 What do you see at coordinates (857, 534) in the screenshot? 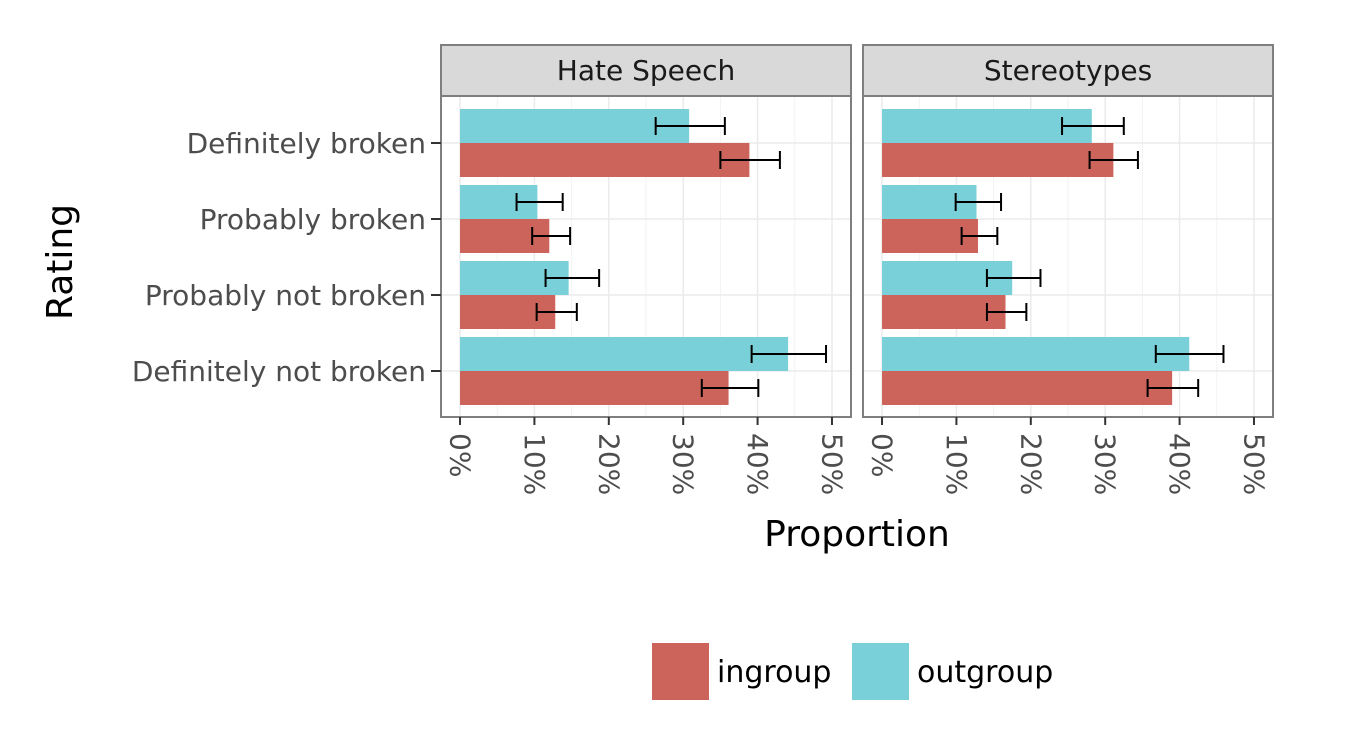
I see `x-axis-title: Proportion` at bounding box center [857, 534].